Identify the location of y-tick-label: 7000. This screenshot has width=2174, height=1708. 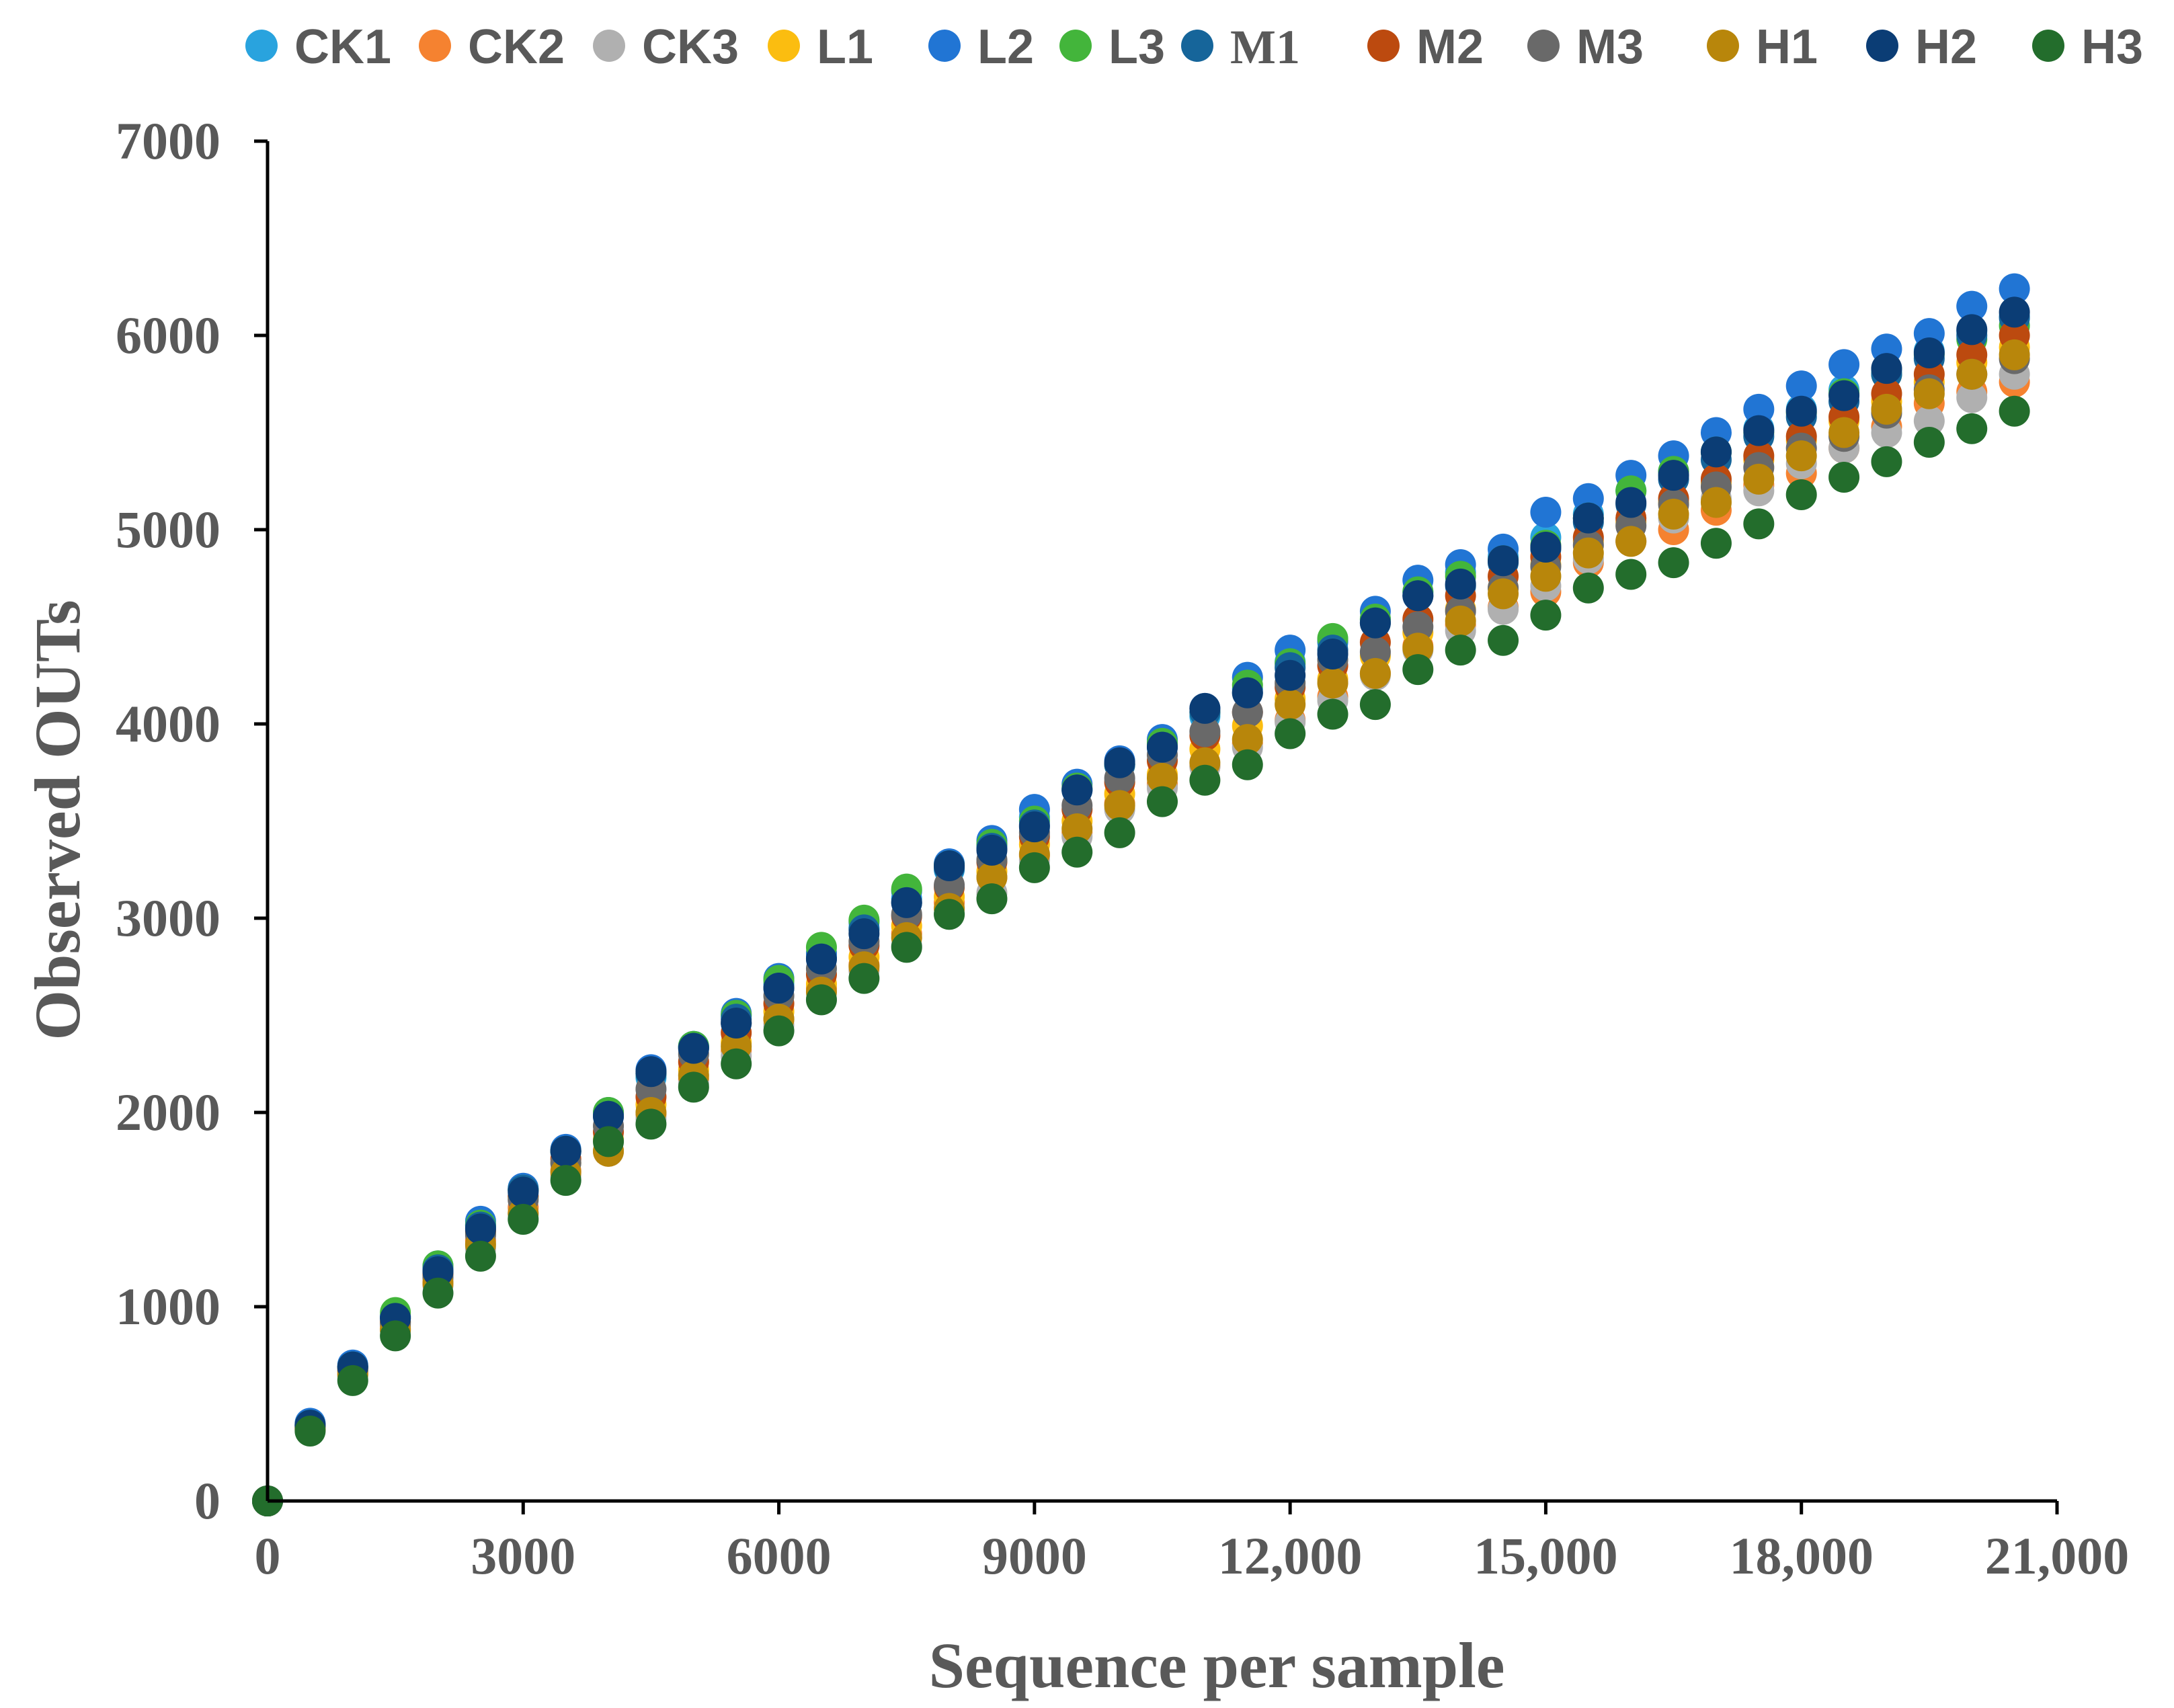
(168, 141).